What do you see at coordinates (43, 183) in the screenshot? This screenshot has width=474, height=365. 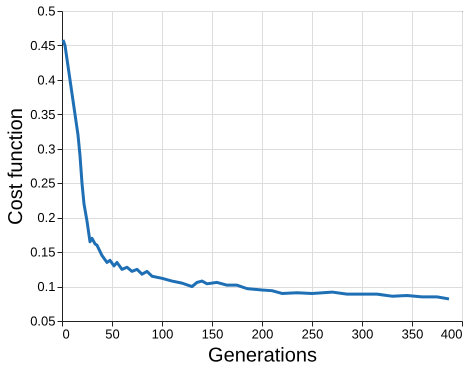 I see `y-tick-label: 0.25` at bounding box center [43, 183].